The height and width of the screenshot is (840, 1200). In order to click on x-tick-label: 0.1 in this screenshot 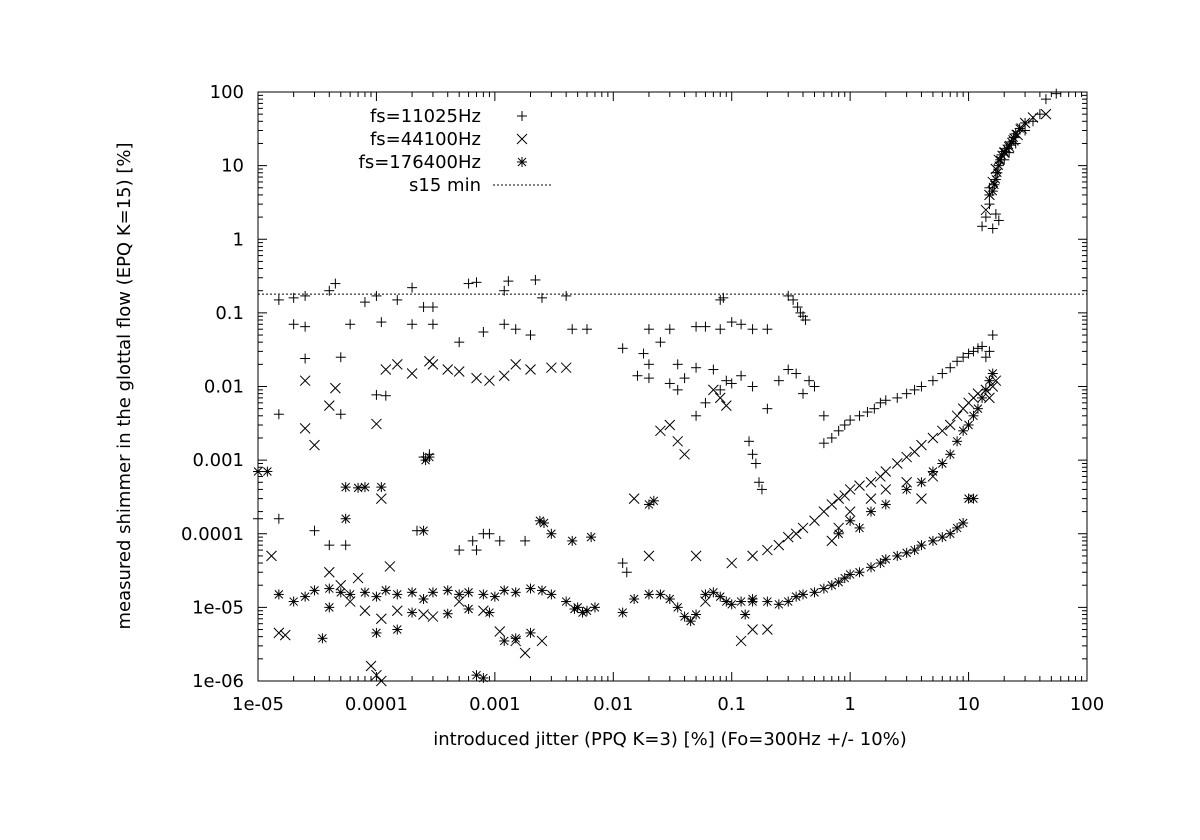, I will do `click(731, 704)`.